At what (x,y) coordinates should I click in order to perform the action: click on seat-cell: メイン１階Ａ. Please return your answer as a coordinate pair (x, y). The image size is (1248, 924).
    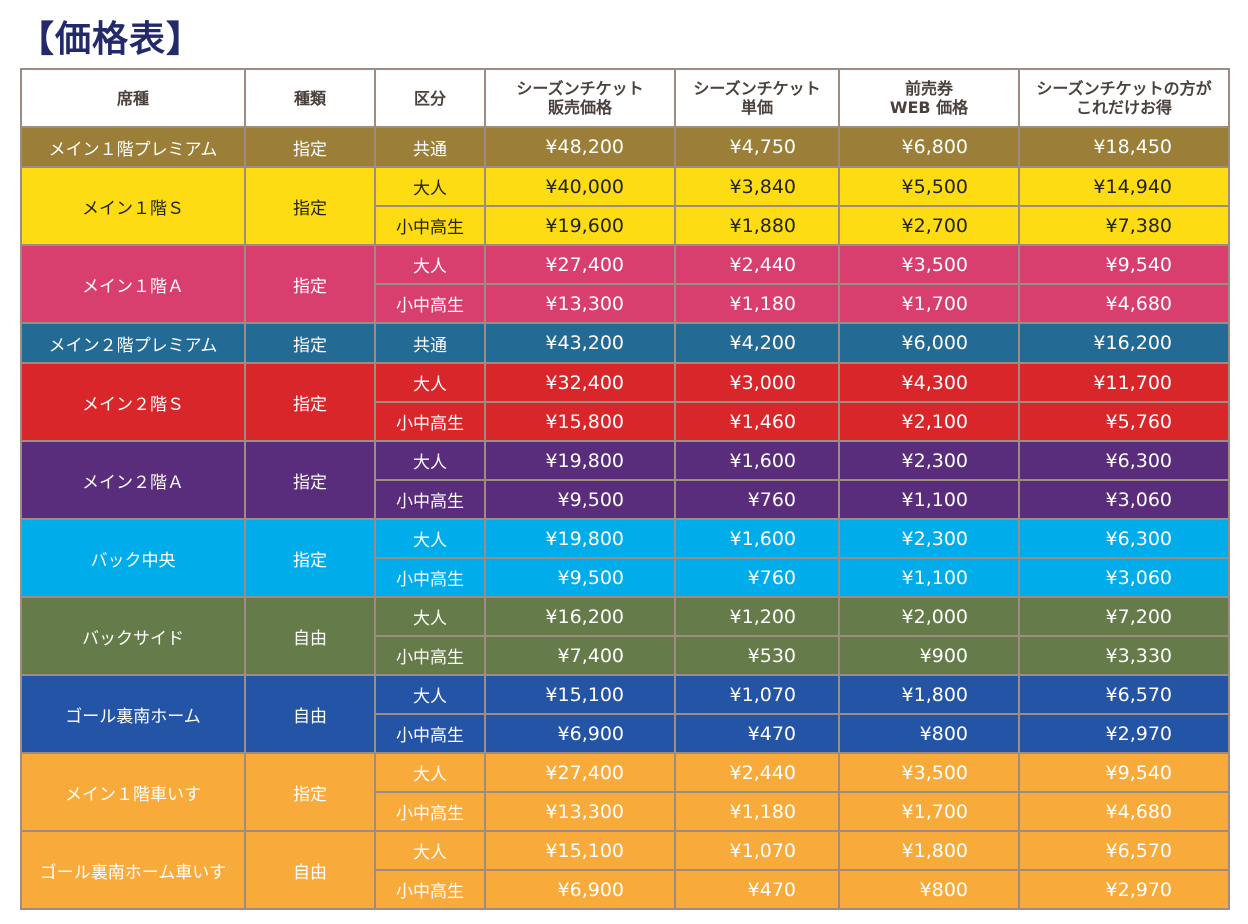
    Looking at the image, I should click on (133, 284).